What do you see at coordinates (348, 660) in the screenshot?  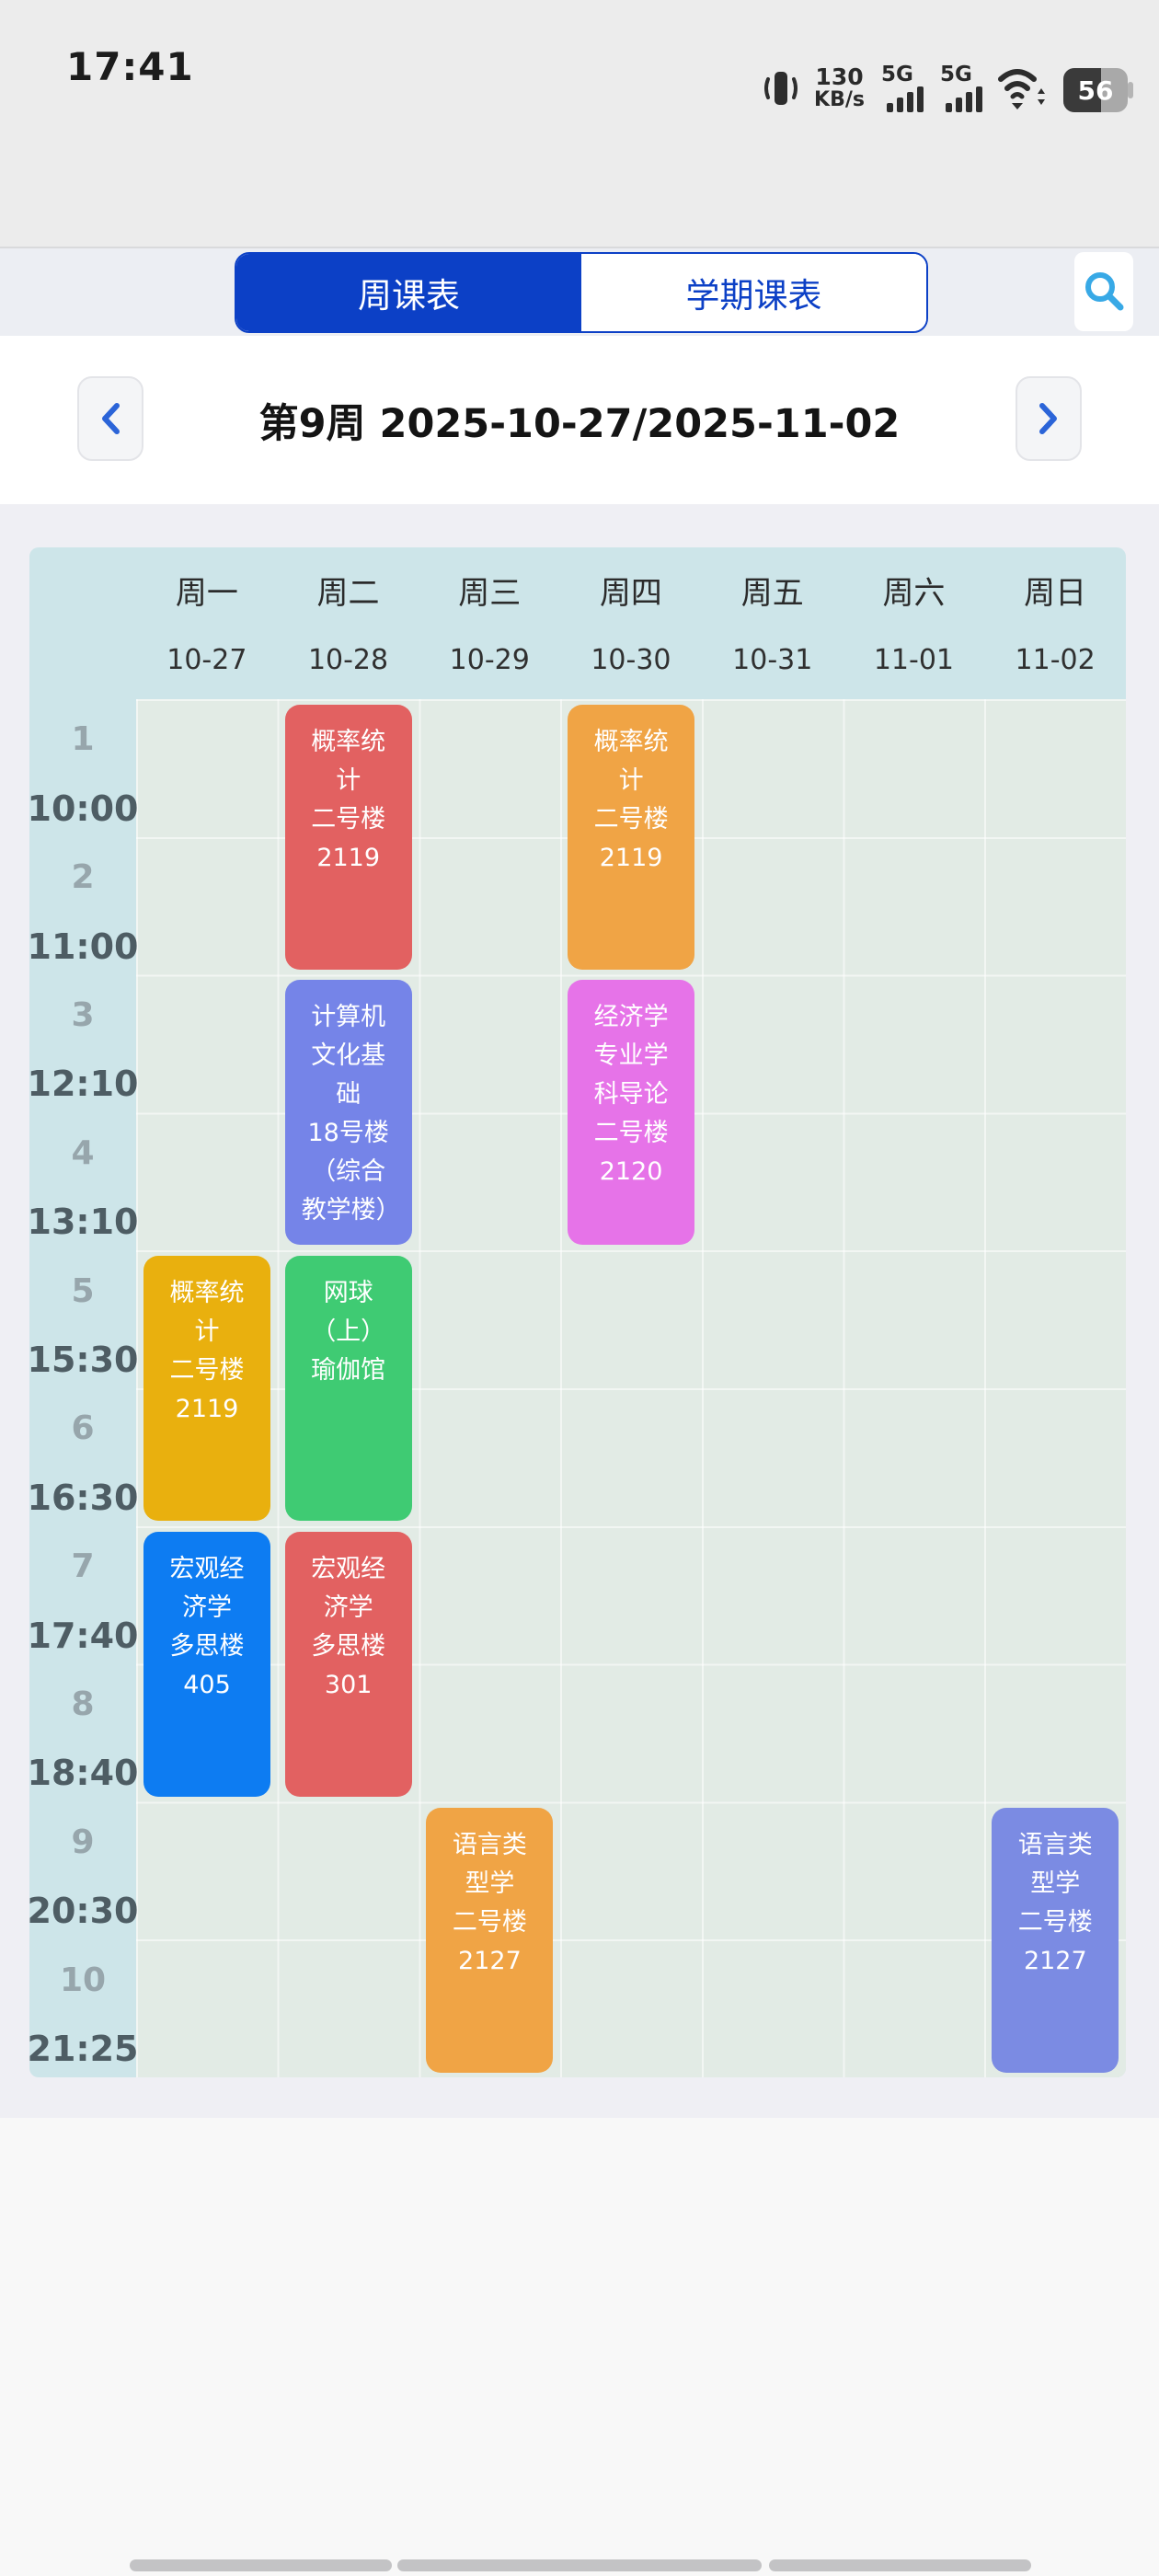 I see `day-date: 10-28` at bounding box center [348, 660].